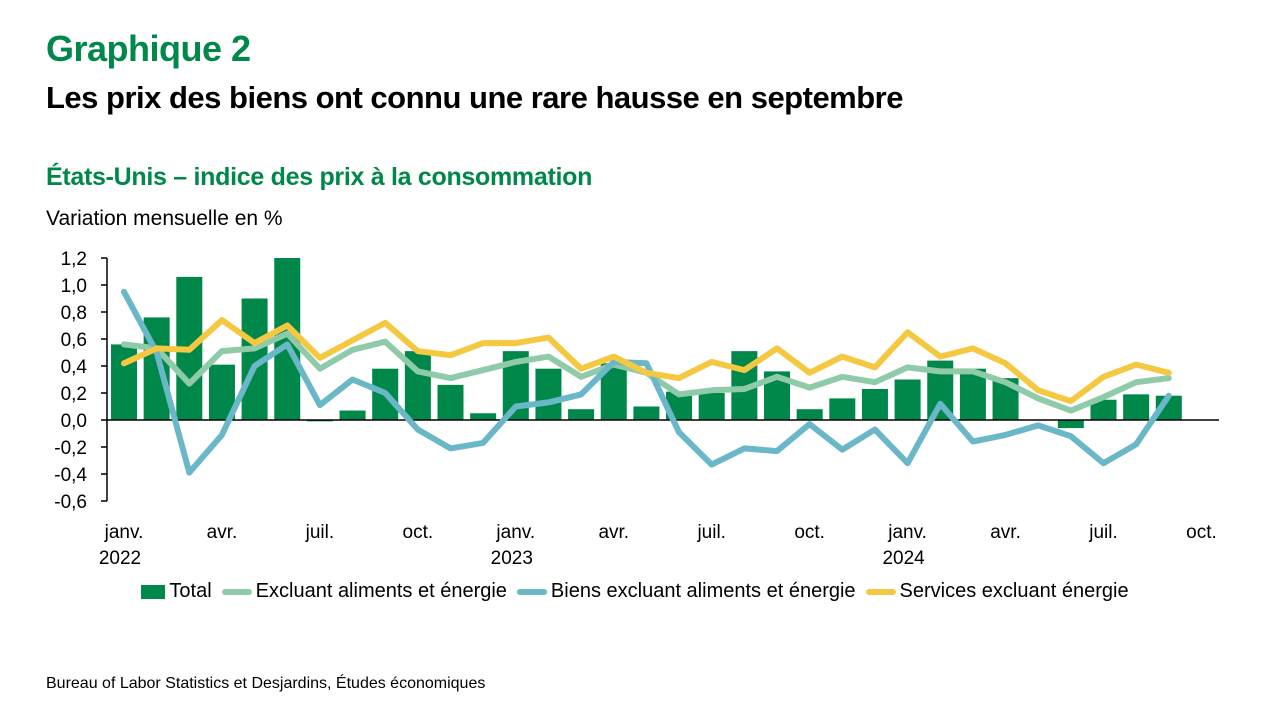 Image resolution: width=1280 pixels, height=720 pixels. What do you see at coordinates (74, 313) in the screenshot?
I see `y-tick-label: 0,8` at bounding box center [74, 313].